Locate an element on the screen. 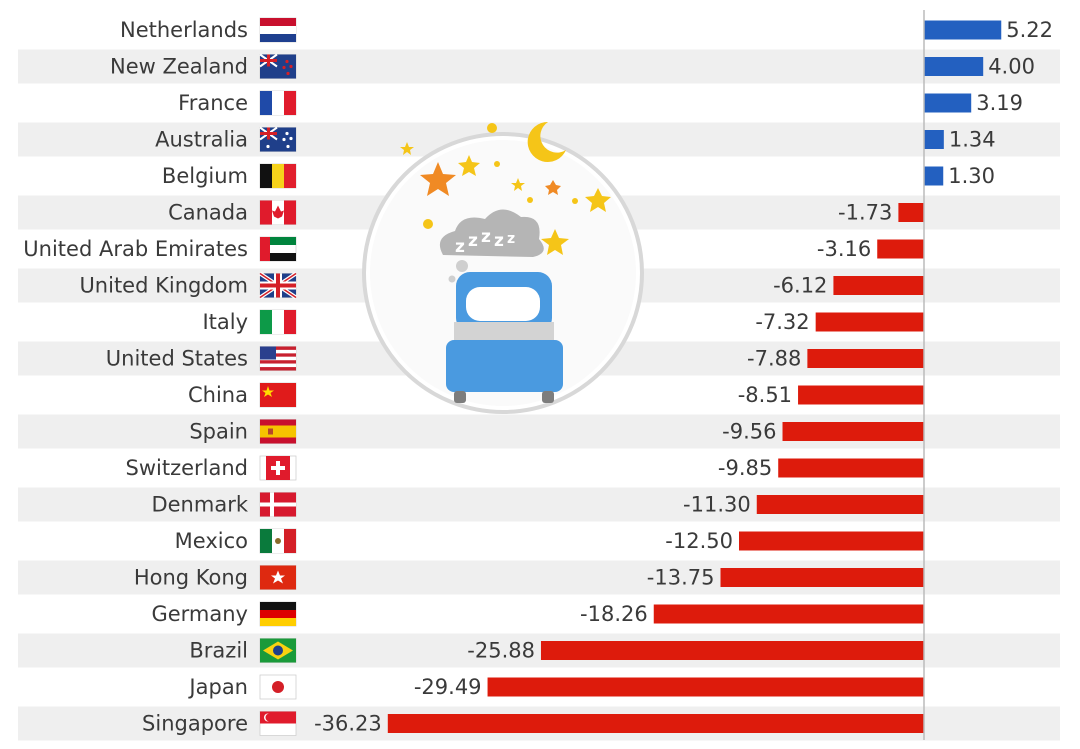 Image resolution: width=1080 pixels, height=749 pixels. category-label: United Kingdom is located at coordinates (163, 286).